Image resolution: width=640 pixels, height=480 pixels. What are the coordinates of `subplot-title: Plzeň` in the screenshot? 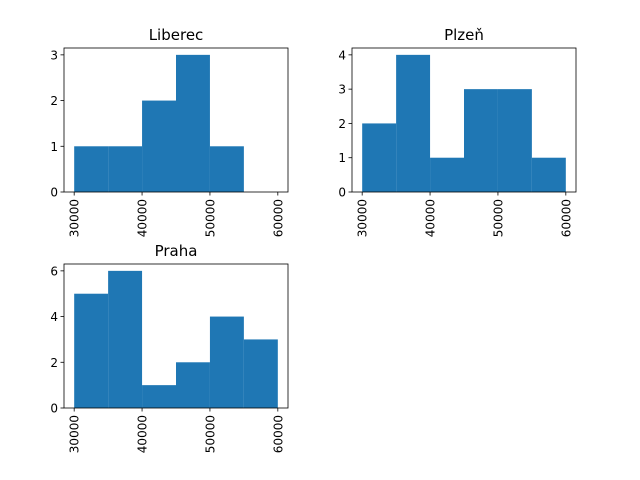 It's located at (464, 35).